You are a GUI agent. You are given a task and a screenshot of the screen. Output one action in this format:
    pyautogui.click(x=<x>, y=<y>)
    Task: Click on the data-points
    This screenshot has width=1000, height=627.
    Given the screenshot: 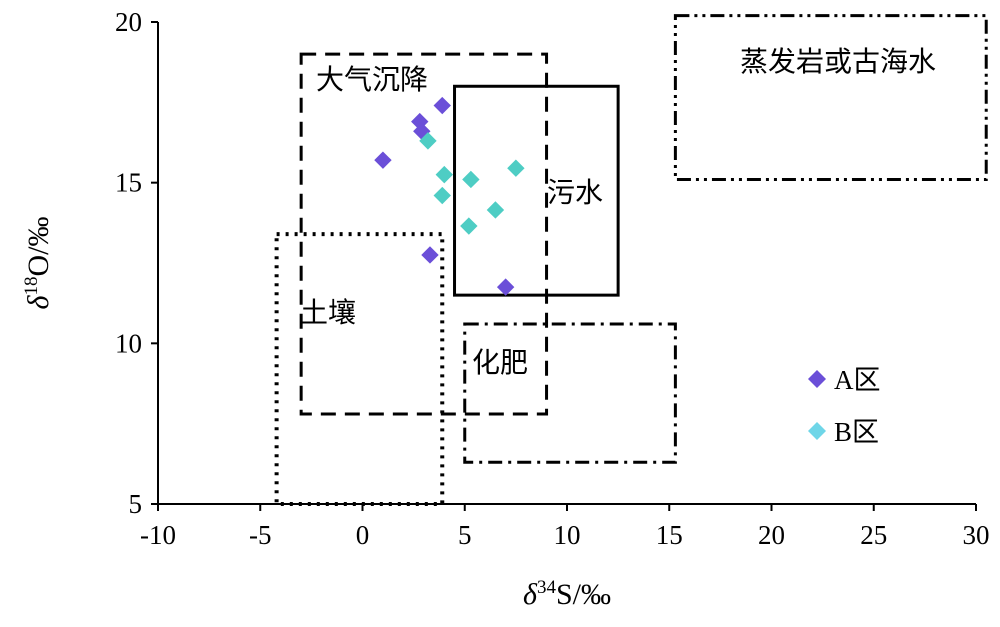 What is the action you would take?
    pyautogui.click(x=449, y=196)
    